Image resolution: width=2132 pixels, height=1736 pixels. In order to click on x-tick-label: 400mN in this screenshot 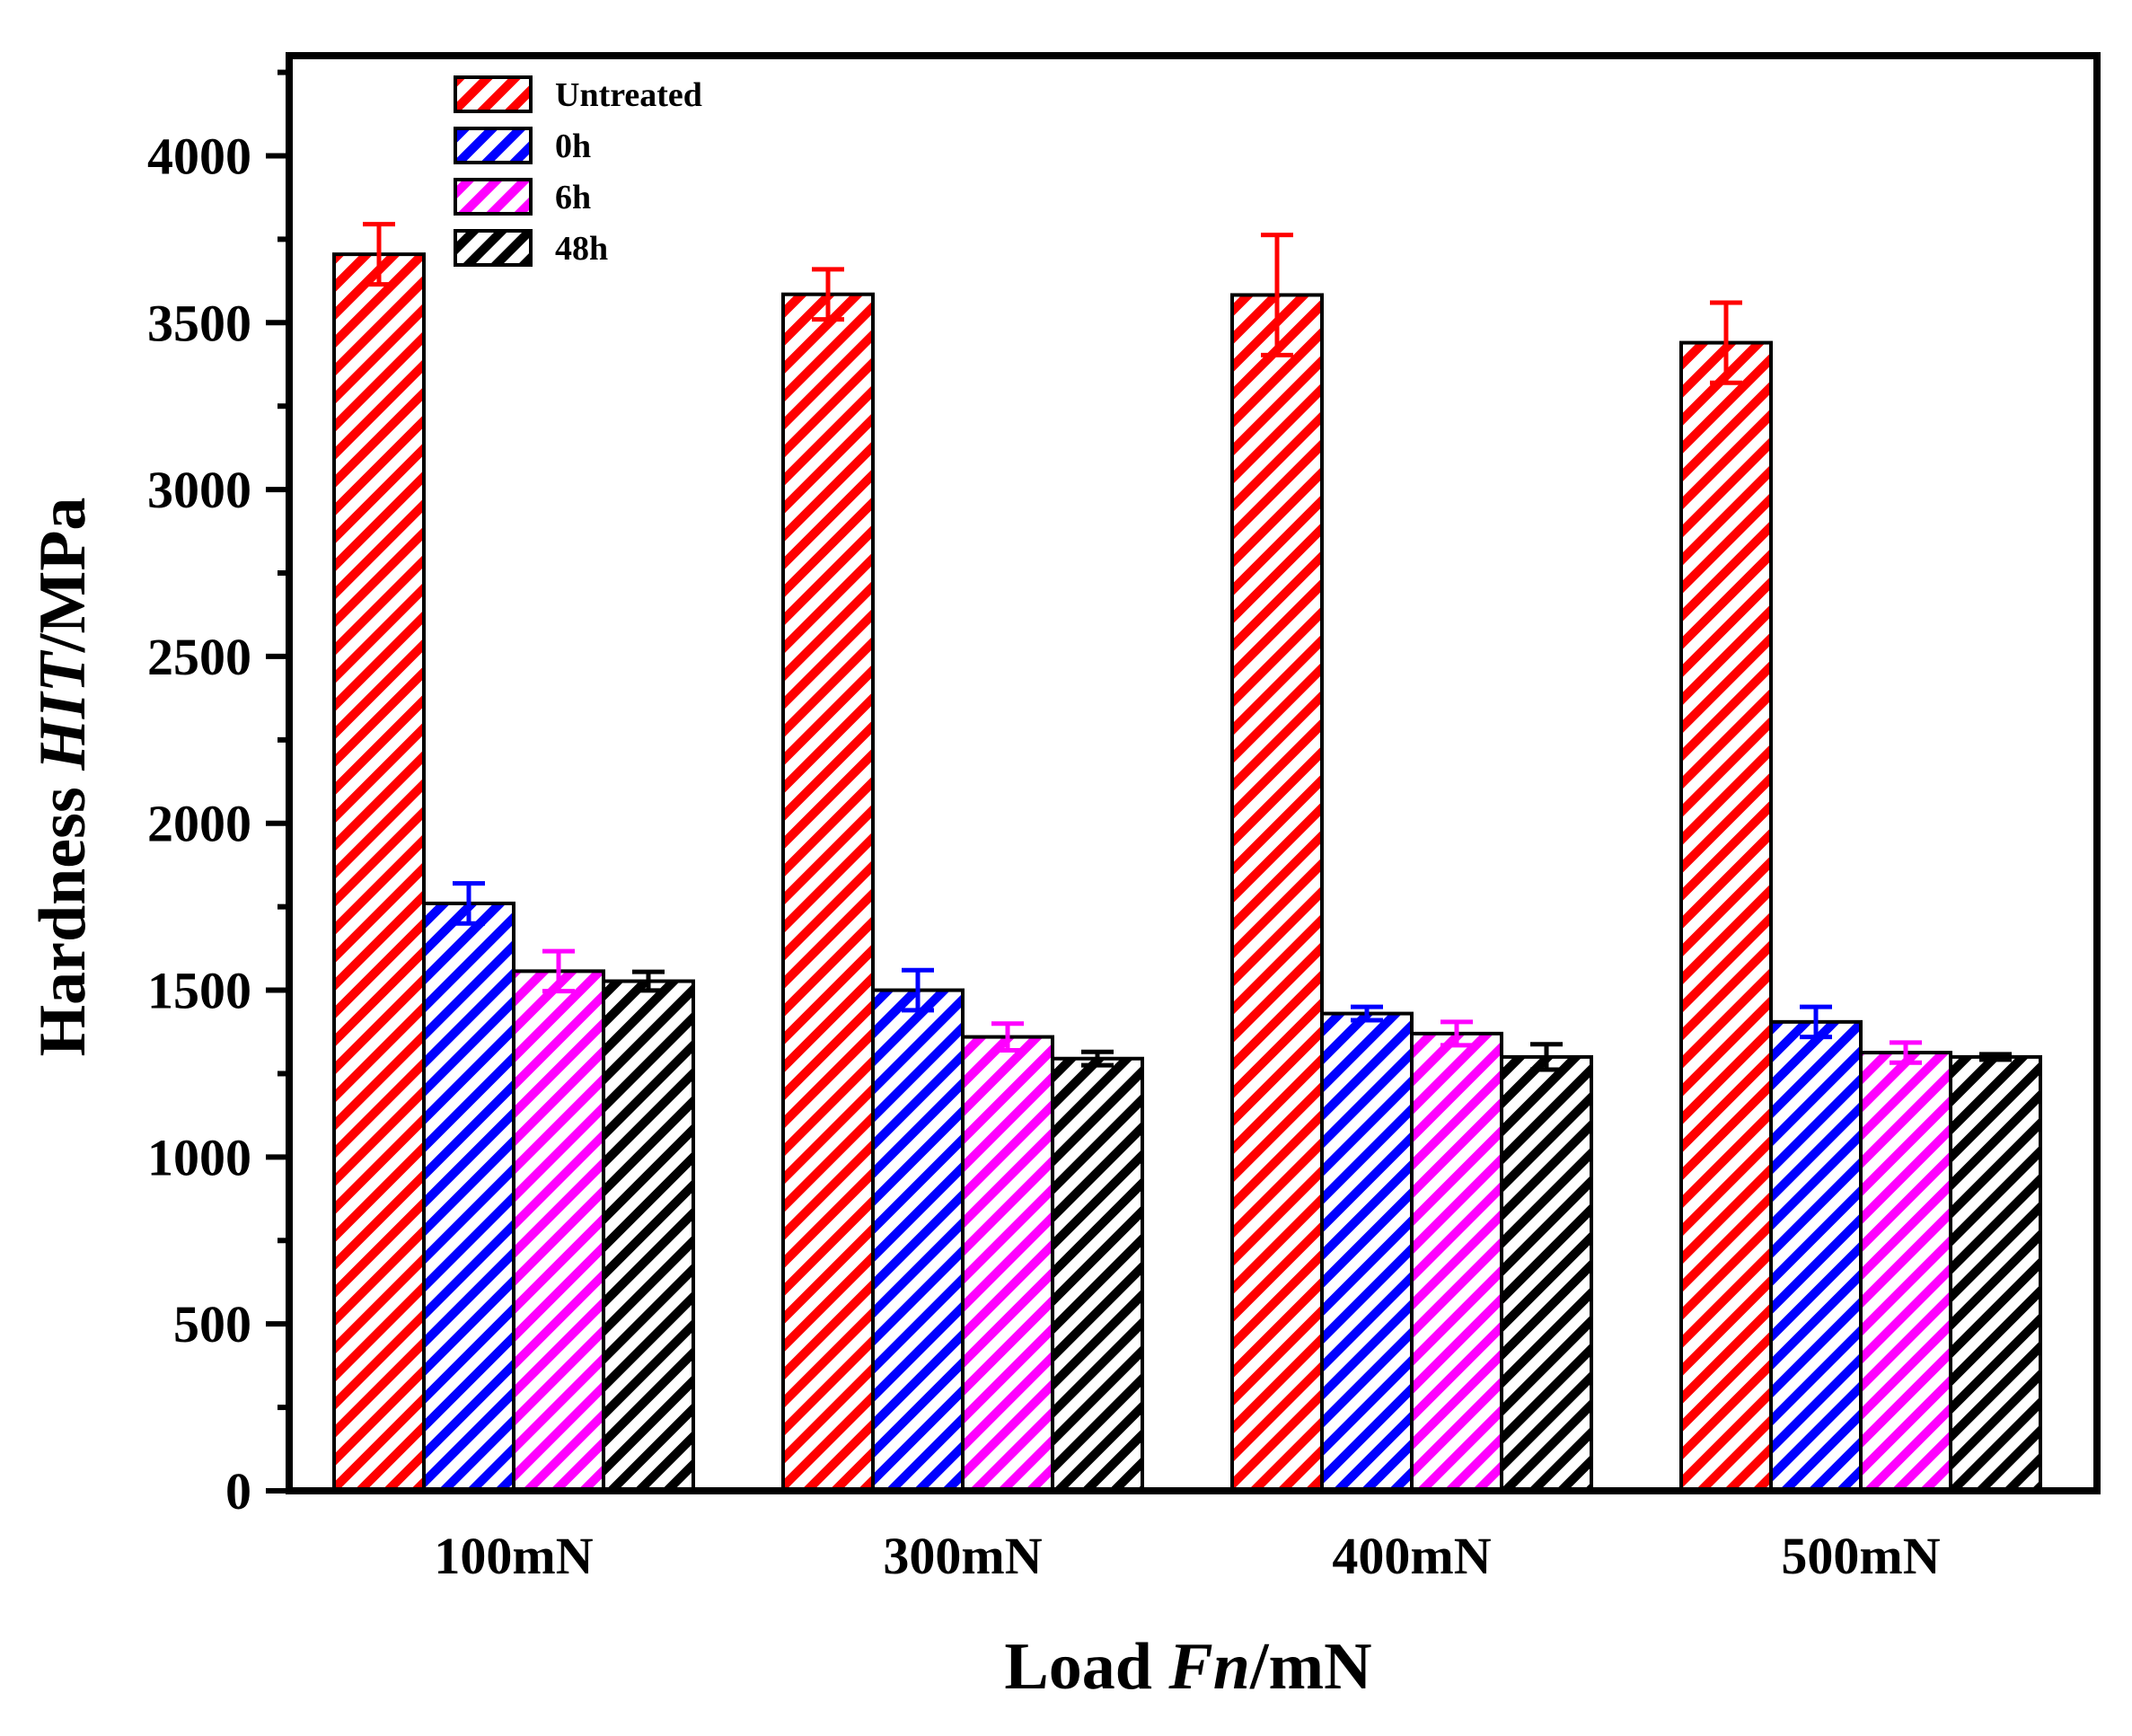, I will do `click(1411, 1556)`.